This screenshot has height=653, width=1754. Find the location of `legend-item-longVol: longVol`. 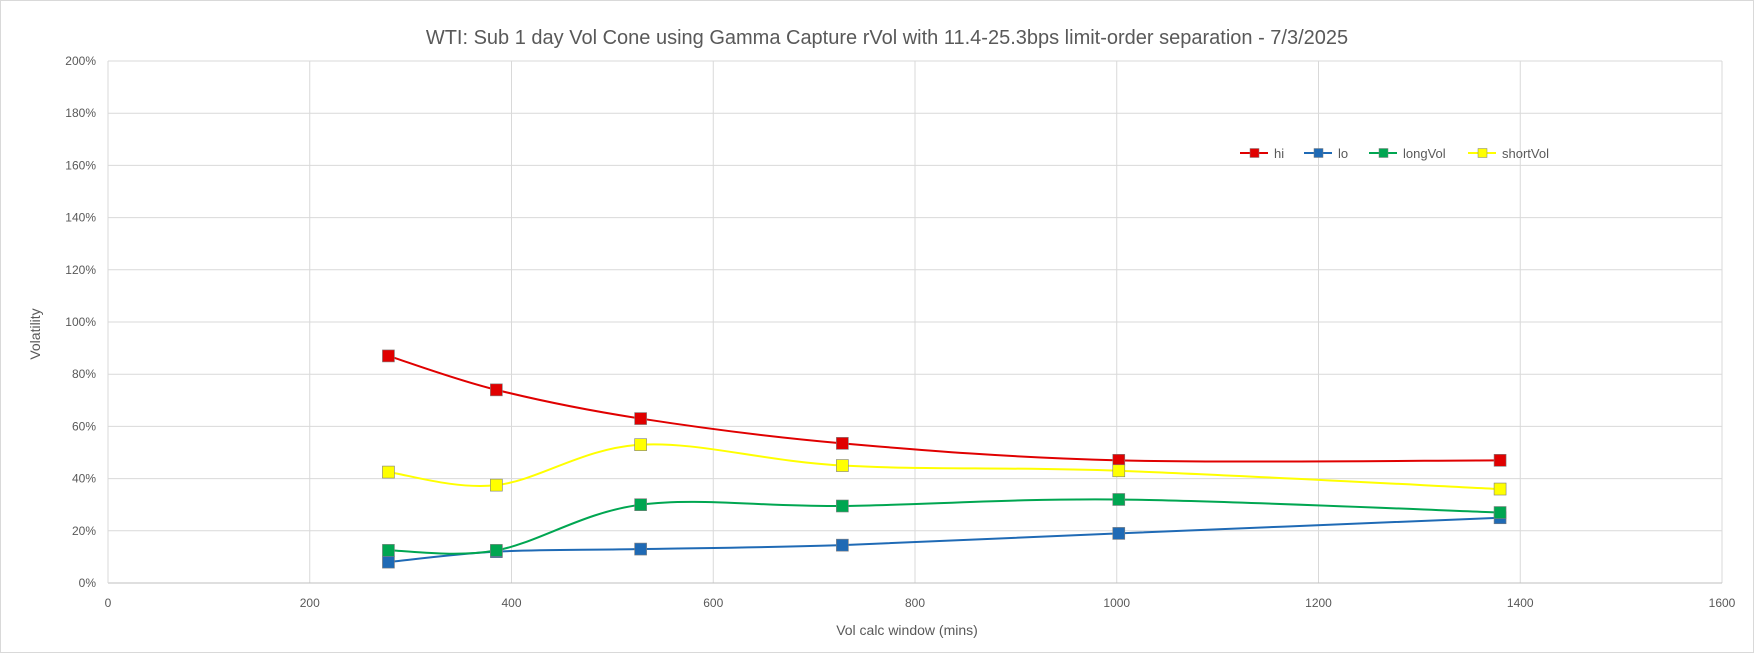

legend-item-longVol: longVol is located at coordinates (1407, 153).